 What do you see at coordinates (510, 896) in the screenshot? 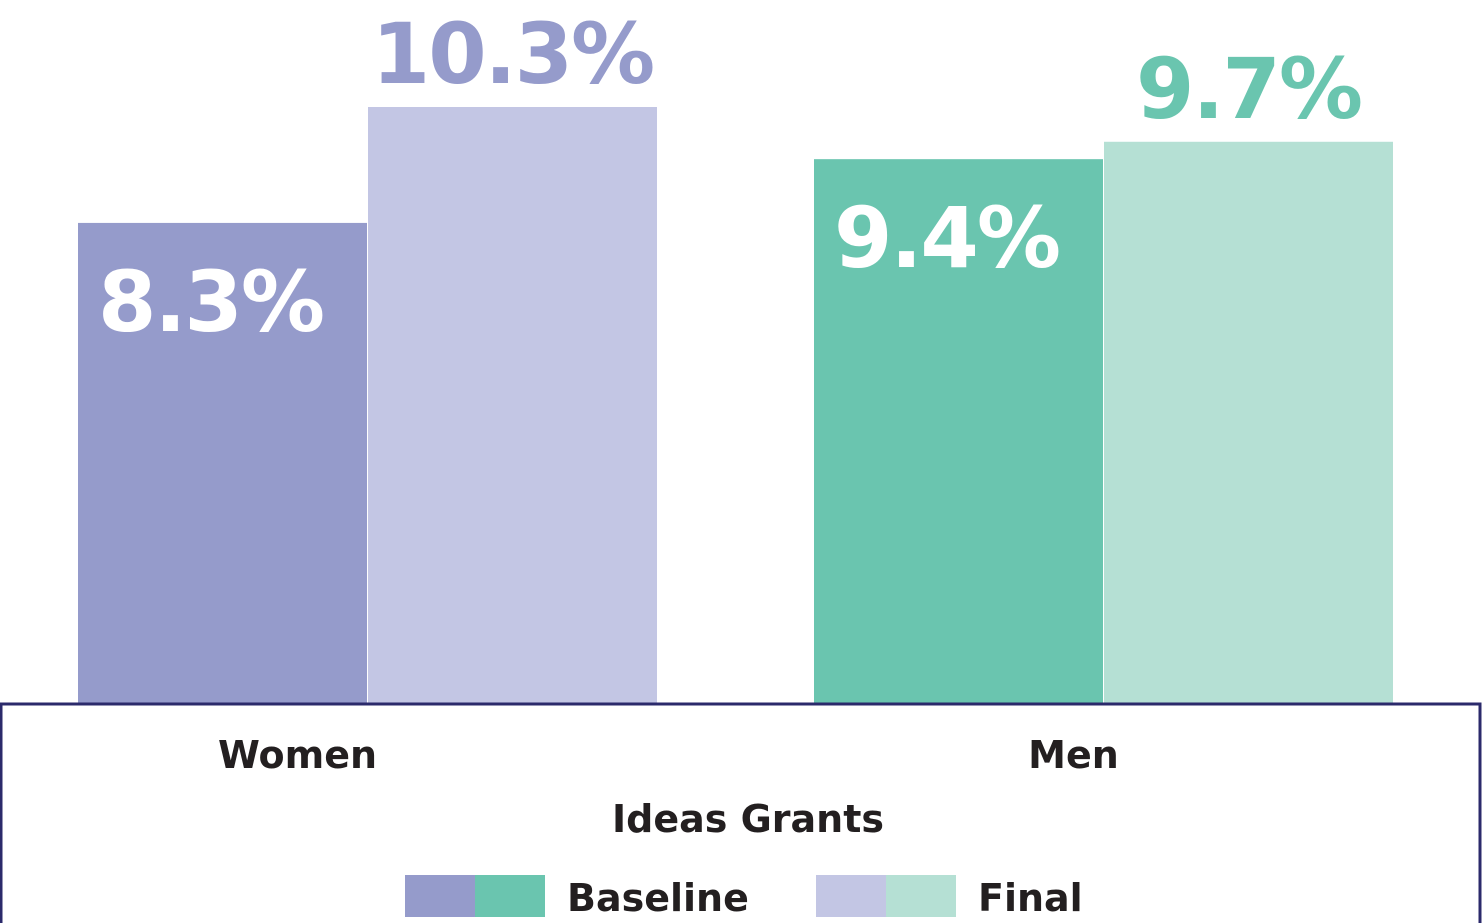
I see `legend-swatch-baseline-men` at bounding box center [510, 896].